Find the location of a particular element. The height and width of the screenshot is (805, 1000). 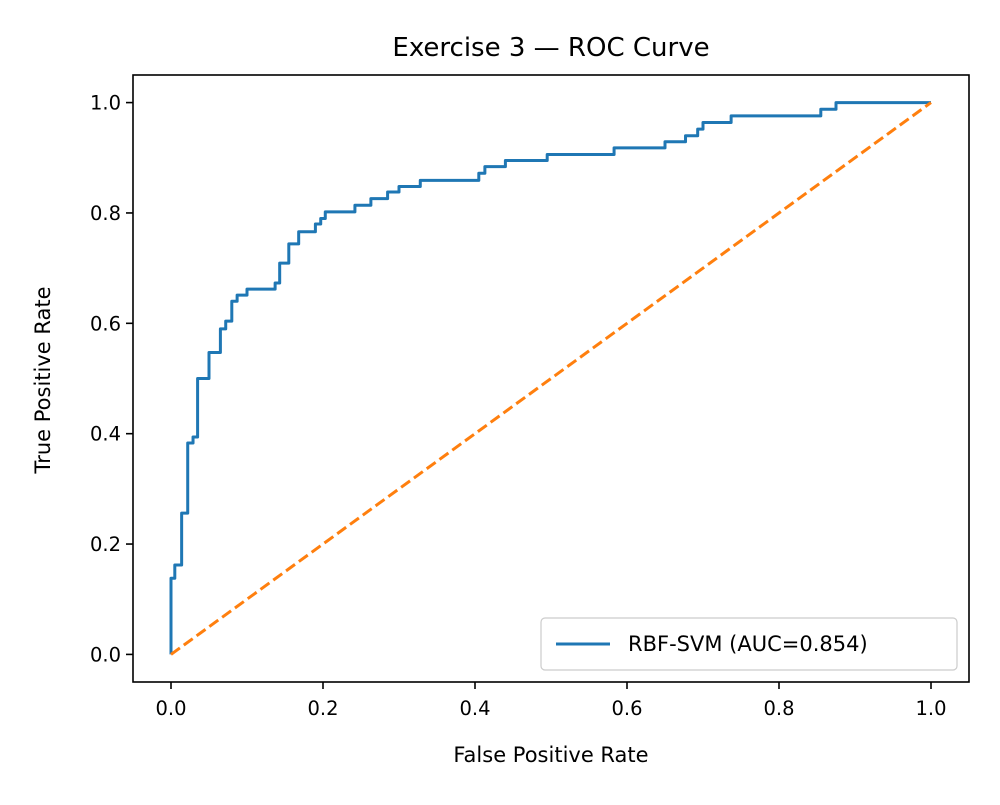

y-tick-label: 0.4 is located at coordinates (105, 434).